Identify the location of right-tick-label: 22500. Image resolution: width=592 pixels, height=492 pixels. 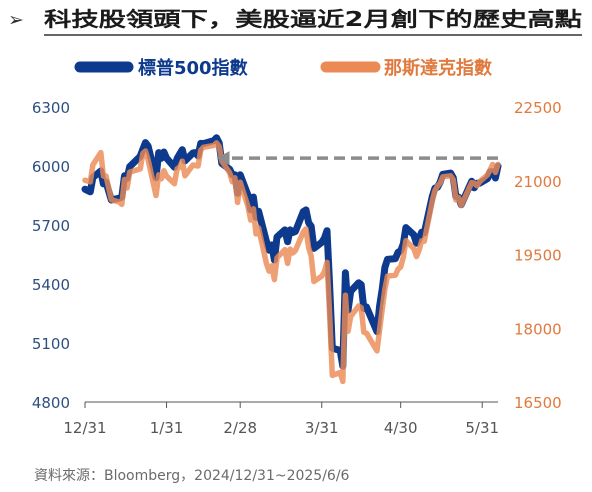
(538, 108).